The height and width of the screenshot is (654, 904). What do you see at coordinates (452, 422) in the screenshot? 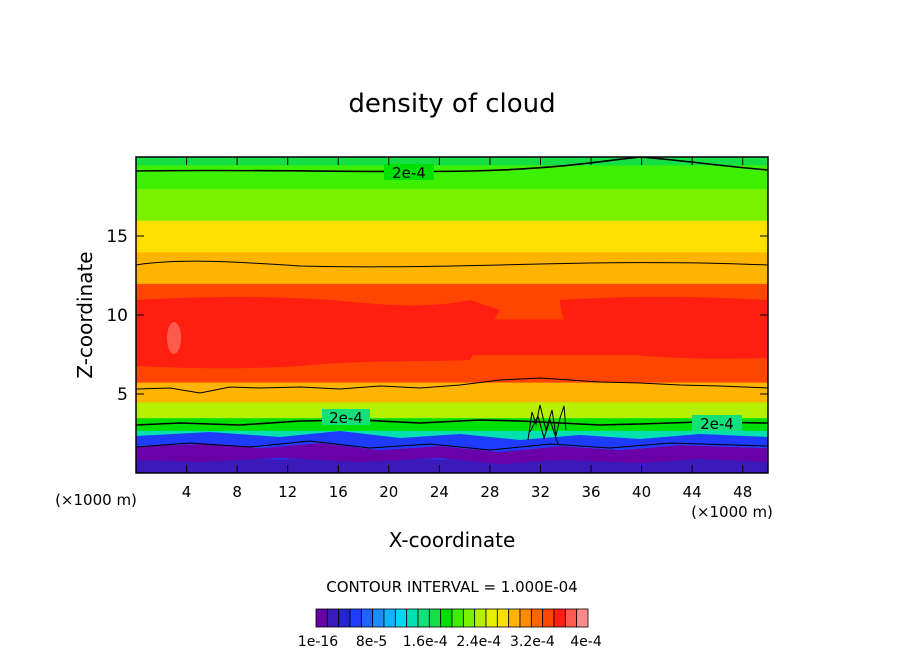
I see `contour-line-lower` at bounding box center [452, 422].